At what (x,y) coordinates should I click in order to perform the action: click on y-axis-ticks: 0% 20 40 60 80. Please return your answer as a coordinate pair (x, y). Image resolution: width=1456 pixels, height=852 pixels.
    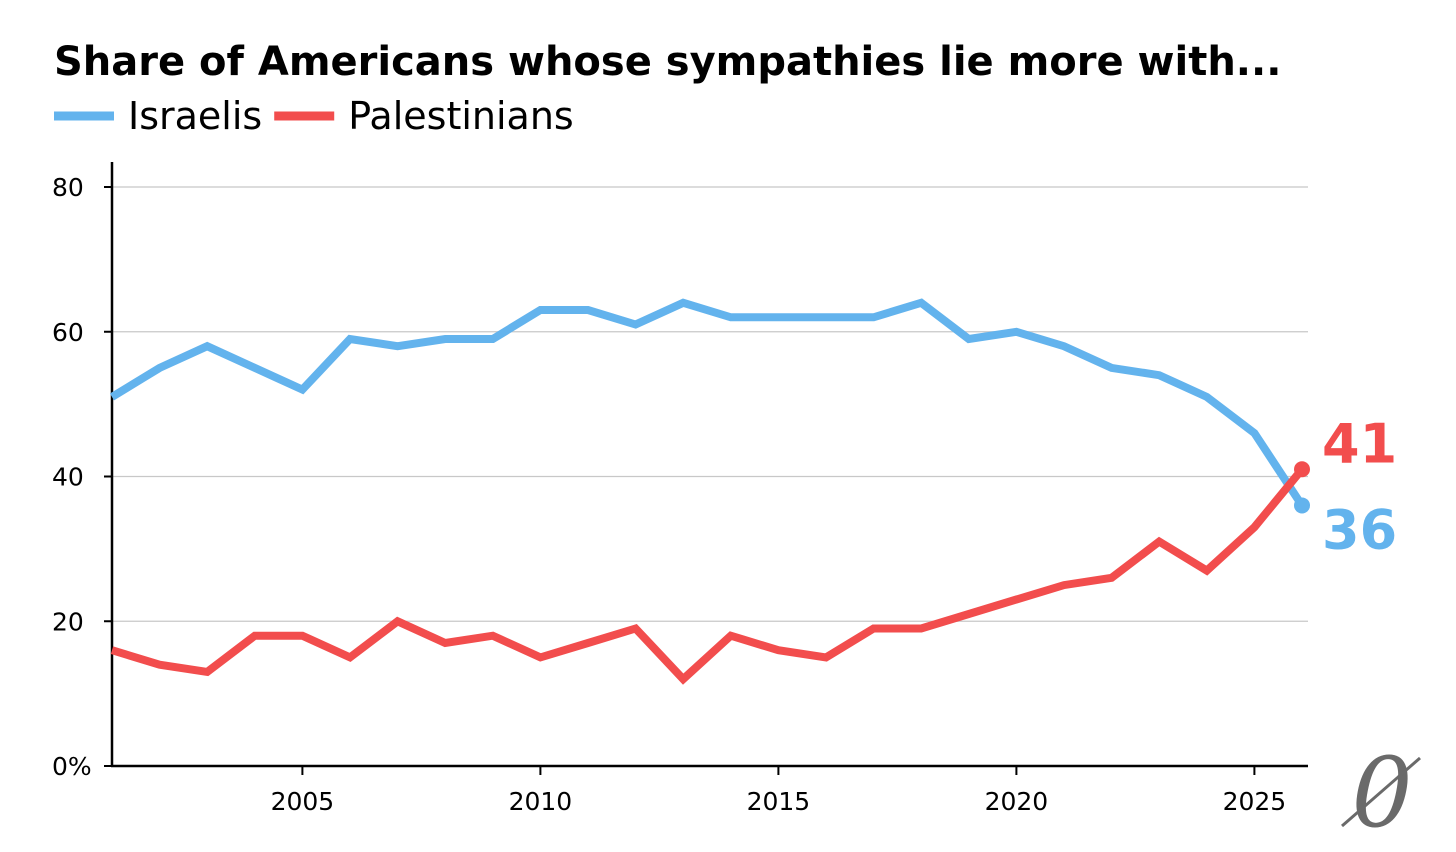
    Looking at the image, I should click on (82, 477).